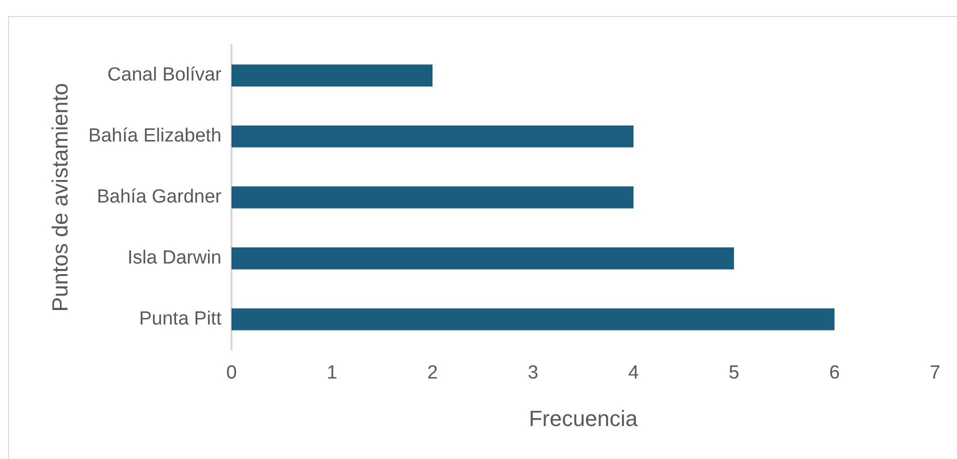 The width and height of the screenshot is (957, 459). What do you see at coordinates (583, 418) in the screenshot?
I see `x-axis-title: Frecuencia` at bounding box center [583, 418].